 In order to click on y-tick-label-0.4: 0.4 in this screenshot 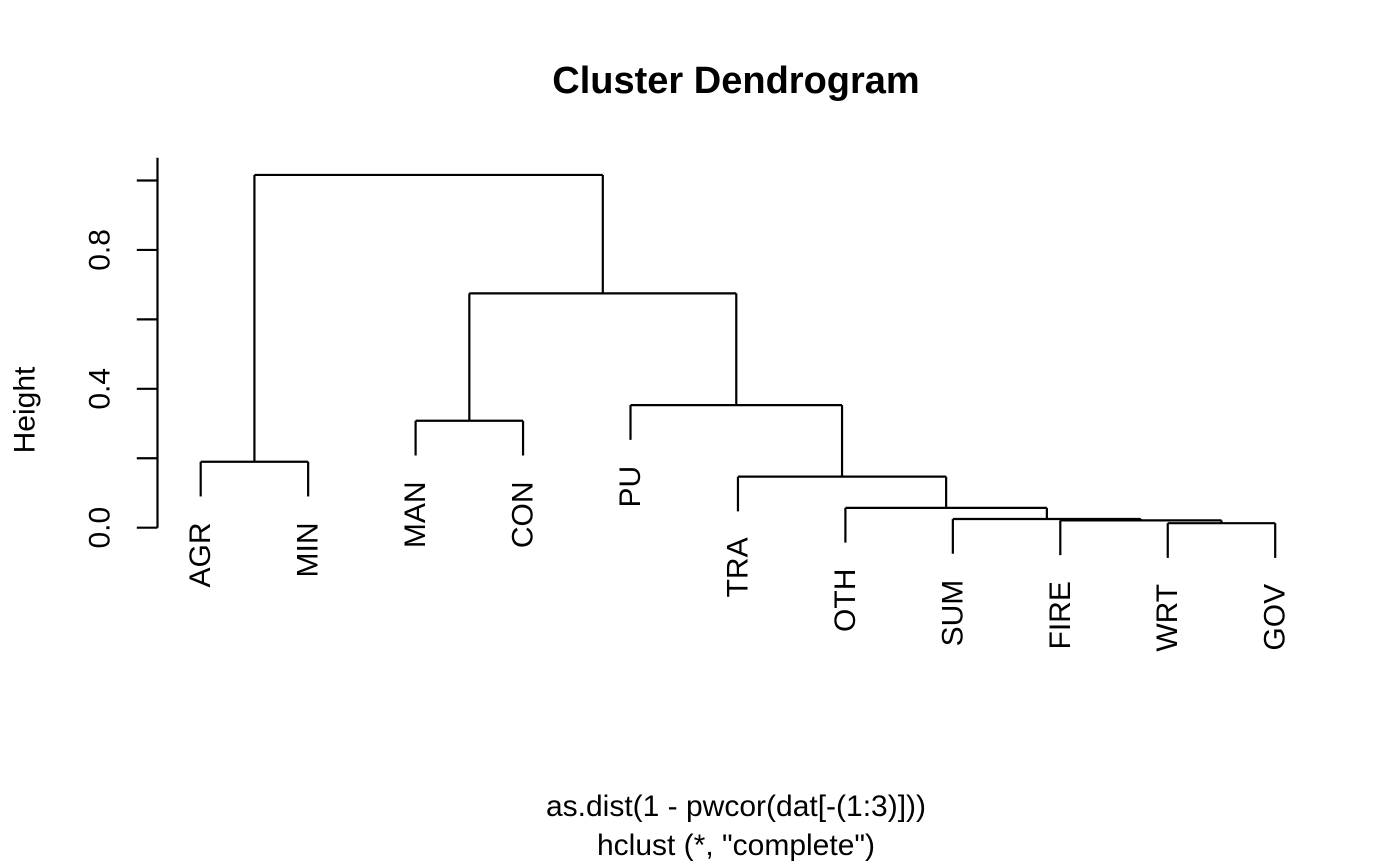, I will do `click(100, 389)`.